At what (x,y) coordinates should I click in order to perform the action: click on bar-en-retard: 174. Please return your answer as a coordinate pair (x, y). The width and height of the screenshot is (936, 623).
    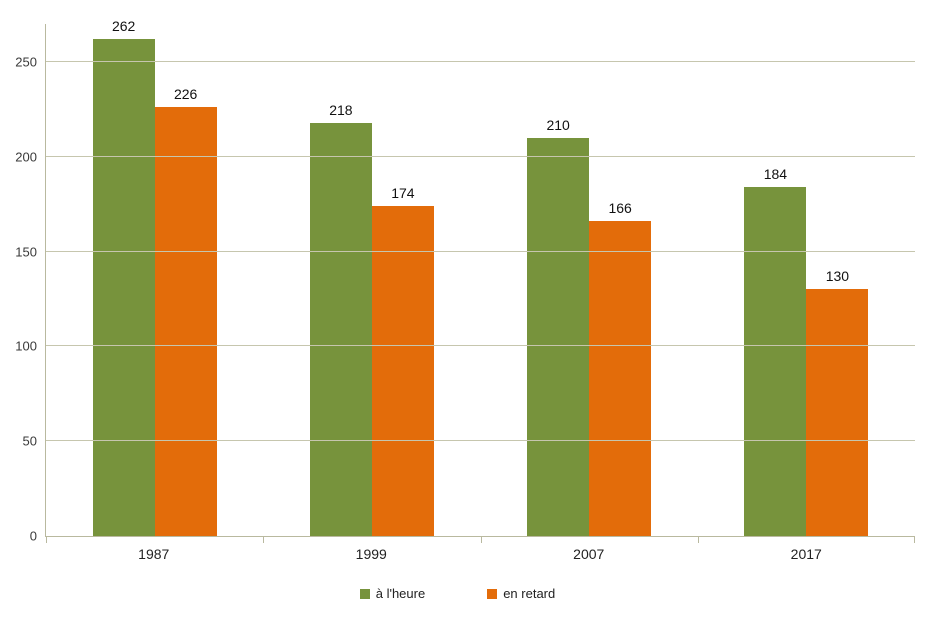
    Looking at the image, I should click on (402, 360).